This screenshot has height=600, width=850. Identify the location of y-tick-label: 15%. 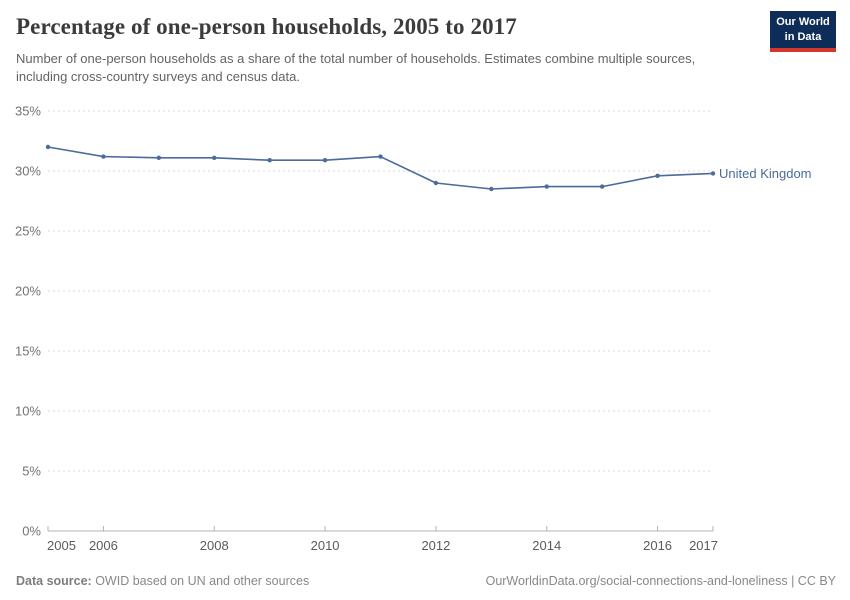
(28, 351).